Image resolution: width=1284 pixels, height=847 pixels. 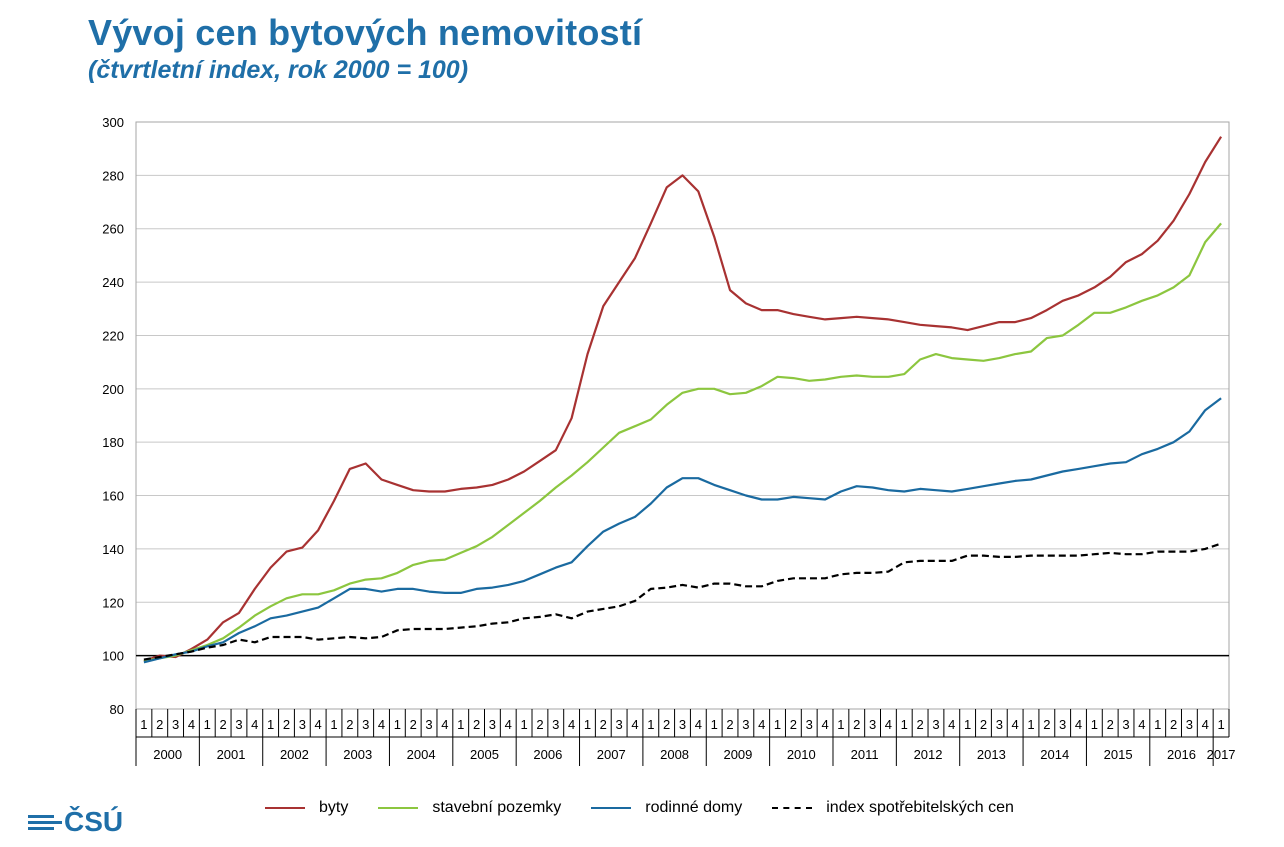 I want to click on legend-item-stavebni-pozemky: stavební pozemky, so click(x=469, y=808).